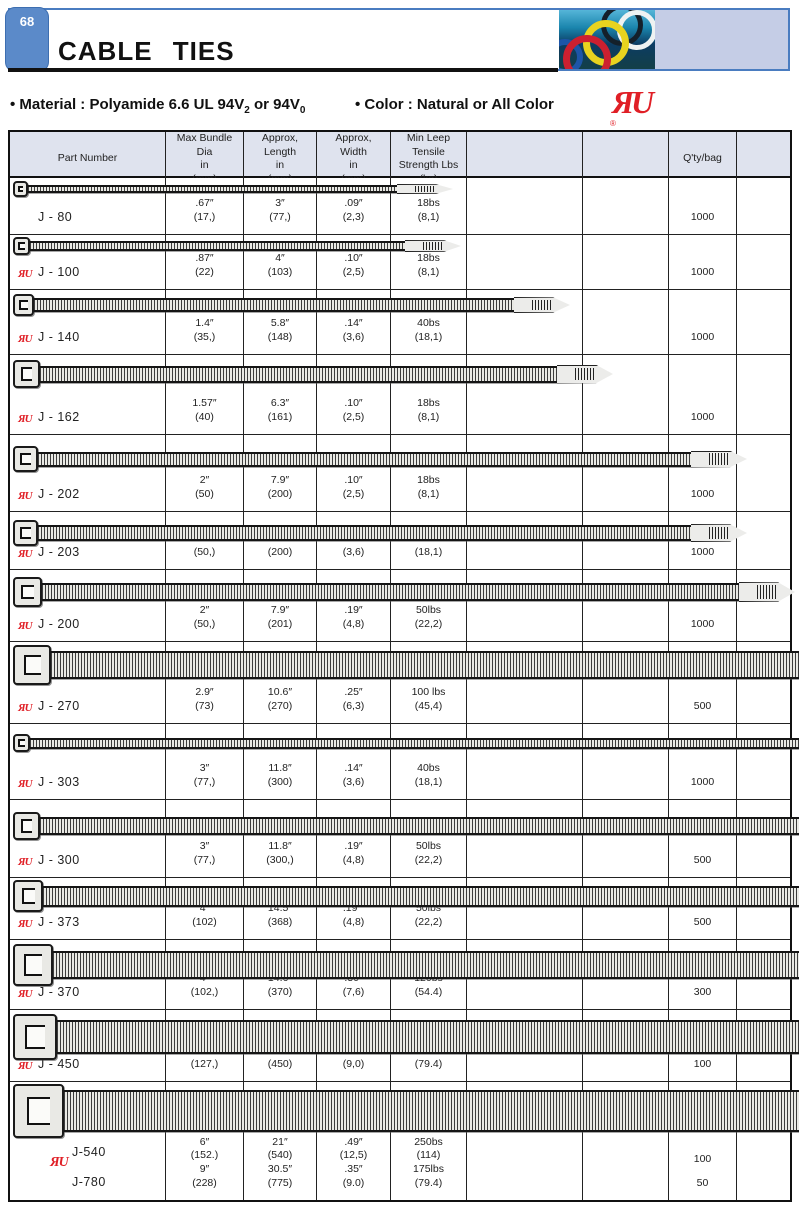 The image size is (800, 1208). What do you see at coordinates (27, 21) in the screenshot?
I see `page-number: 68` at bounding box center [27, 21].